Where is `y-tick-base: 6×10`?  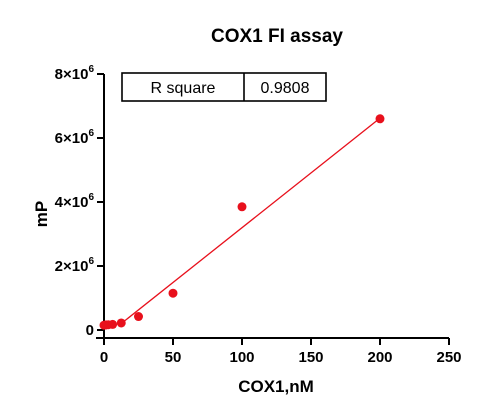 y-tick-base: 6×10 is located at coordinates (72, 138).